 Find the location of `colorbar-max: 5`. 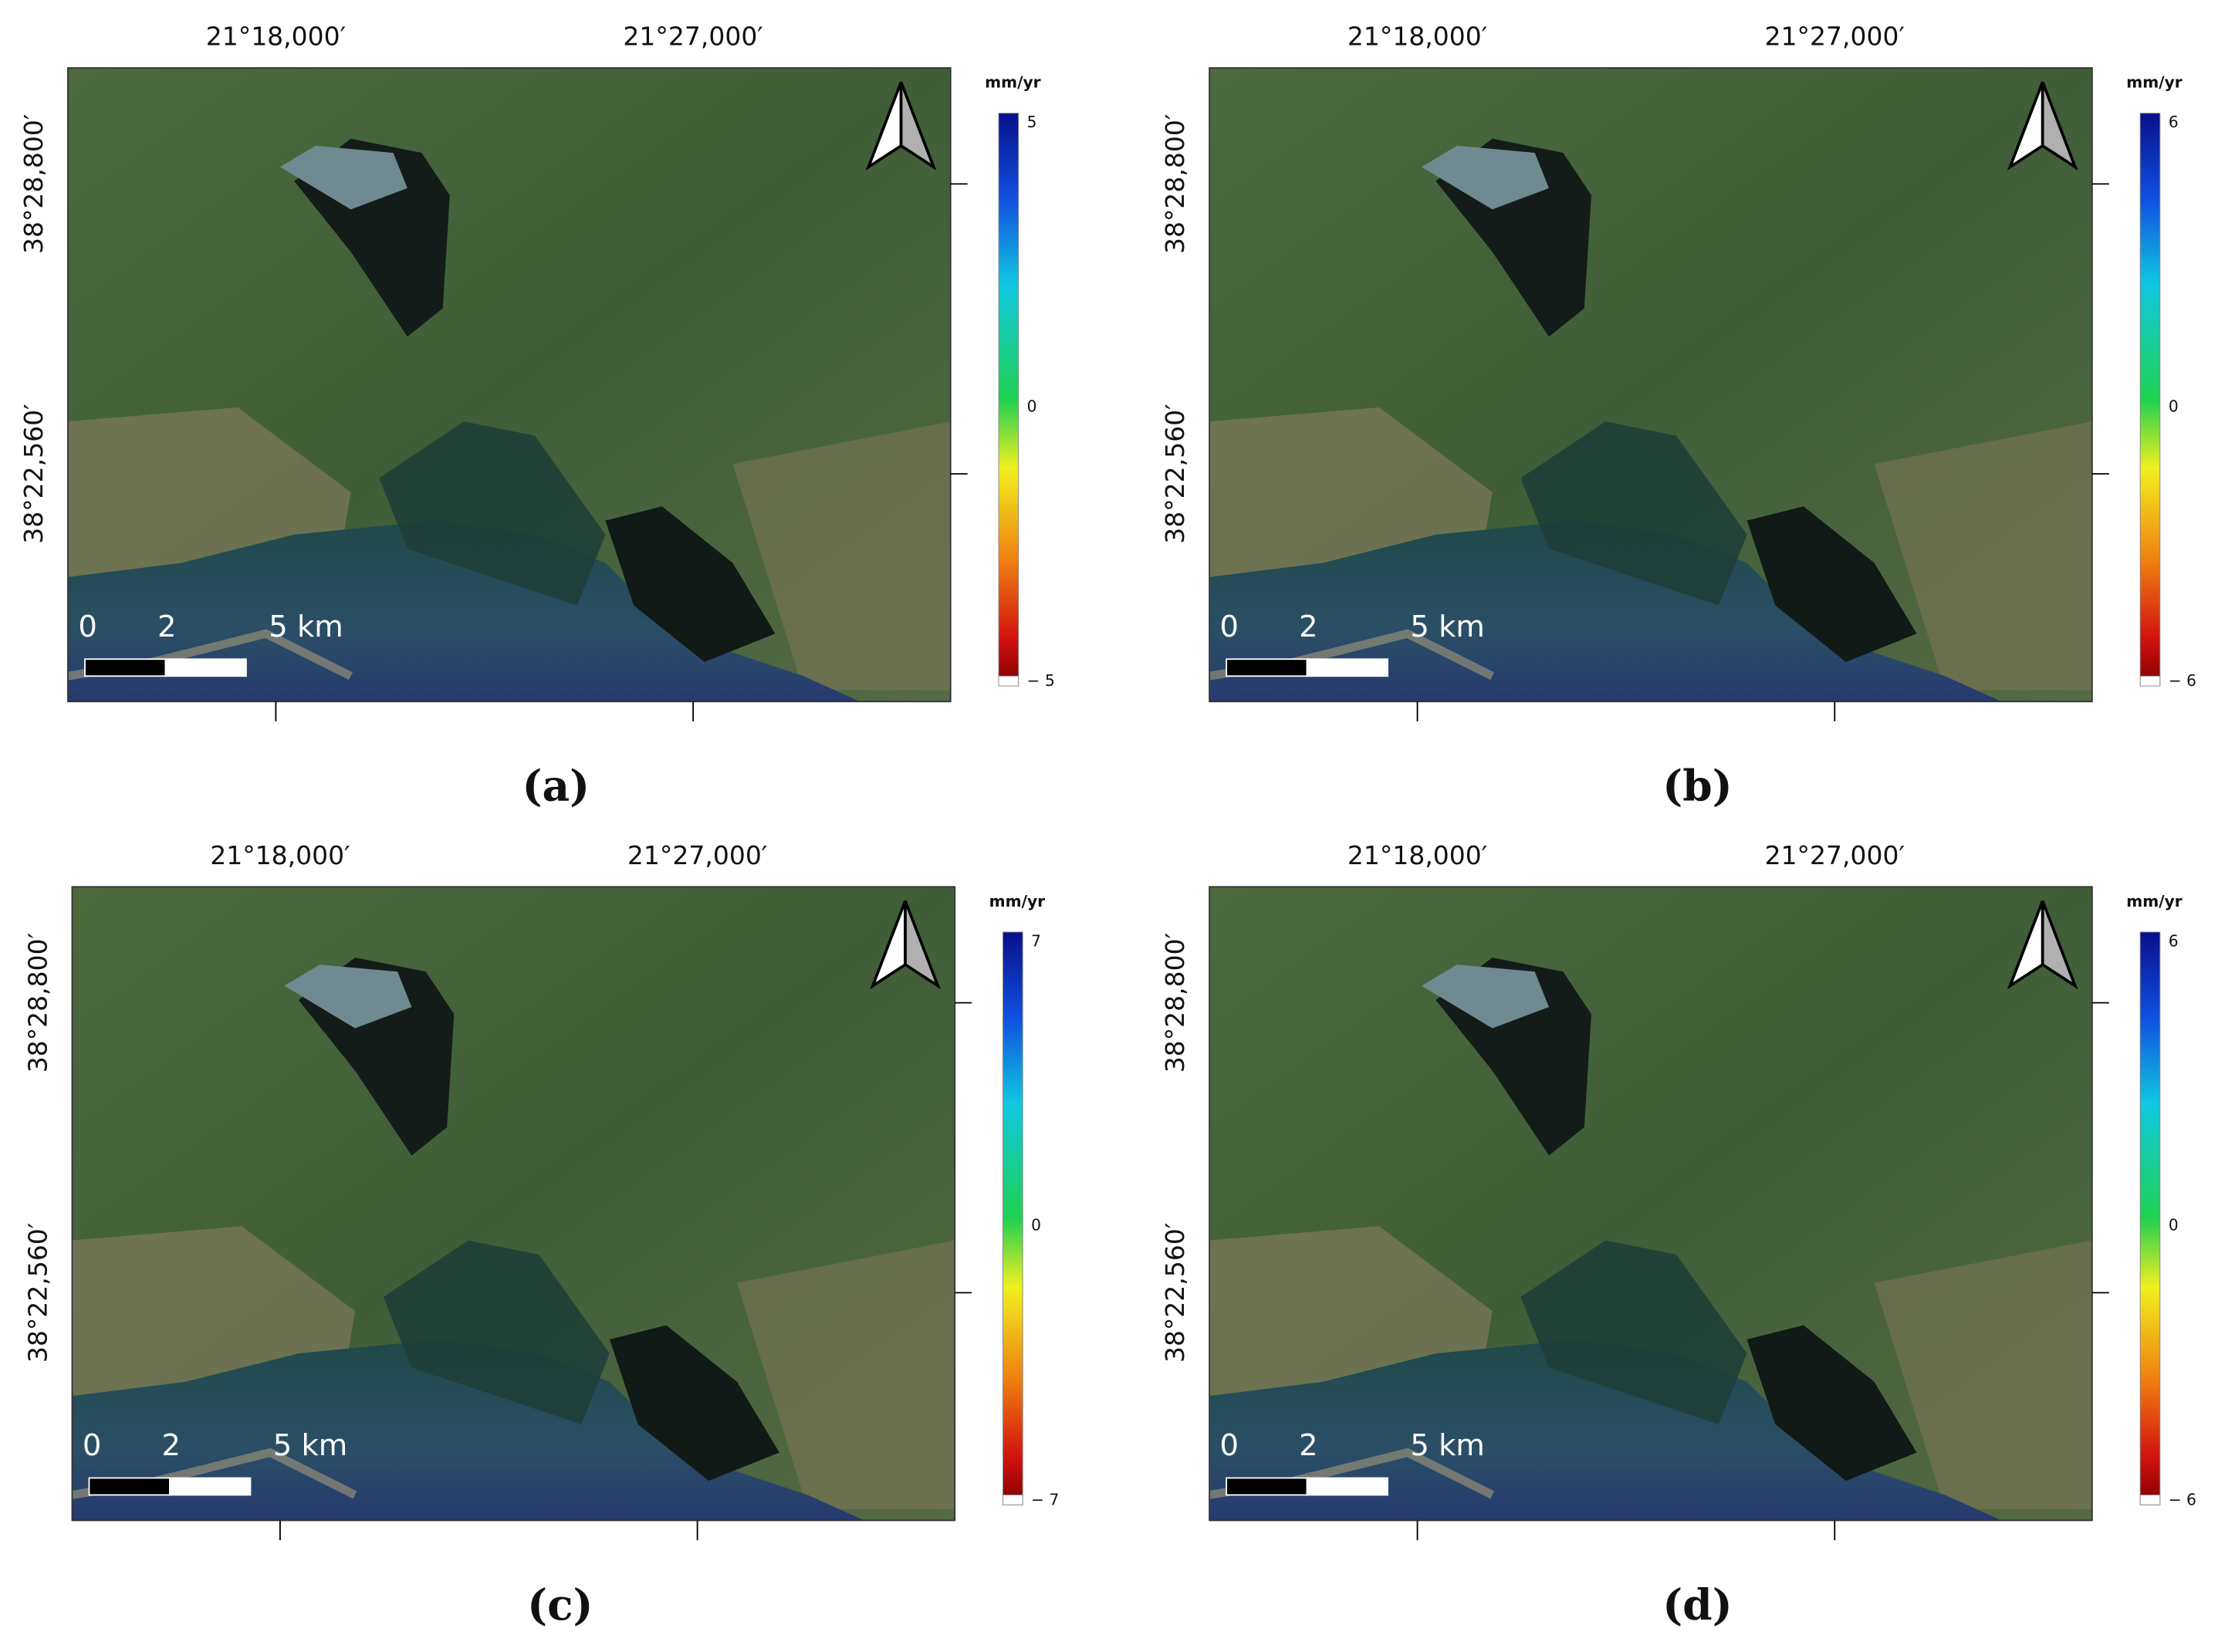

colorbar-max: 5 is located at coordinates (1032, 122).